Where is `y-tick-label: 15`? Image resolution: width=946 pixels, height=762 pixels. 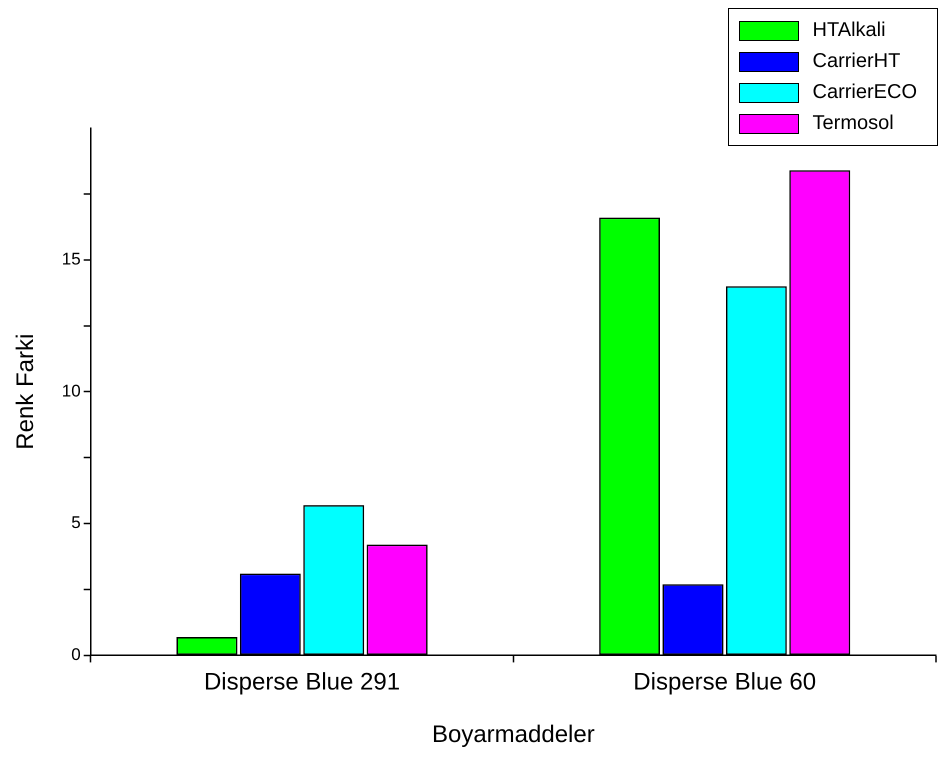
y-tick-label: 15 is located at coordinates (71, 259).